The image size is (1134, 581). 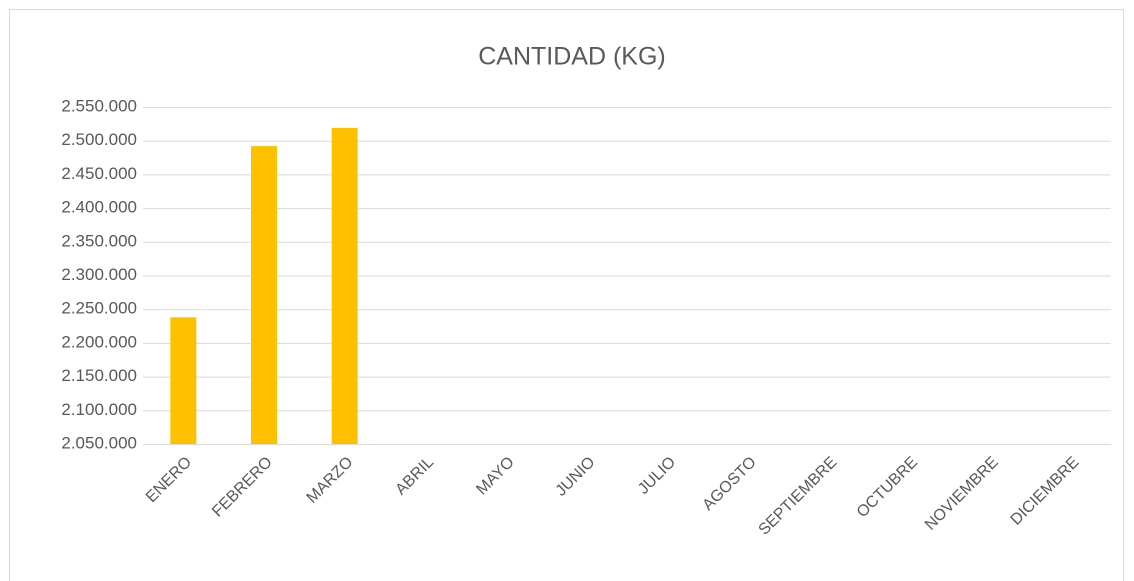 I want to click on y-tick-label: 2.050.000, so click(x=99, y=442).